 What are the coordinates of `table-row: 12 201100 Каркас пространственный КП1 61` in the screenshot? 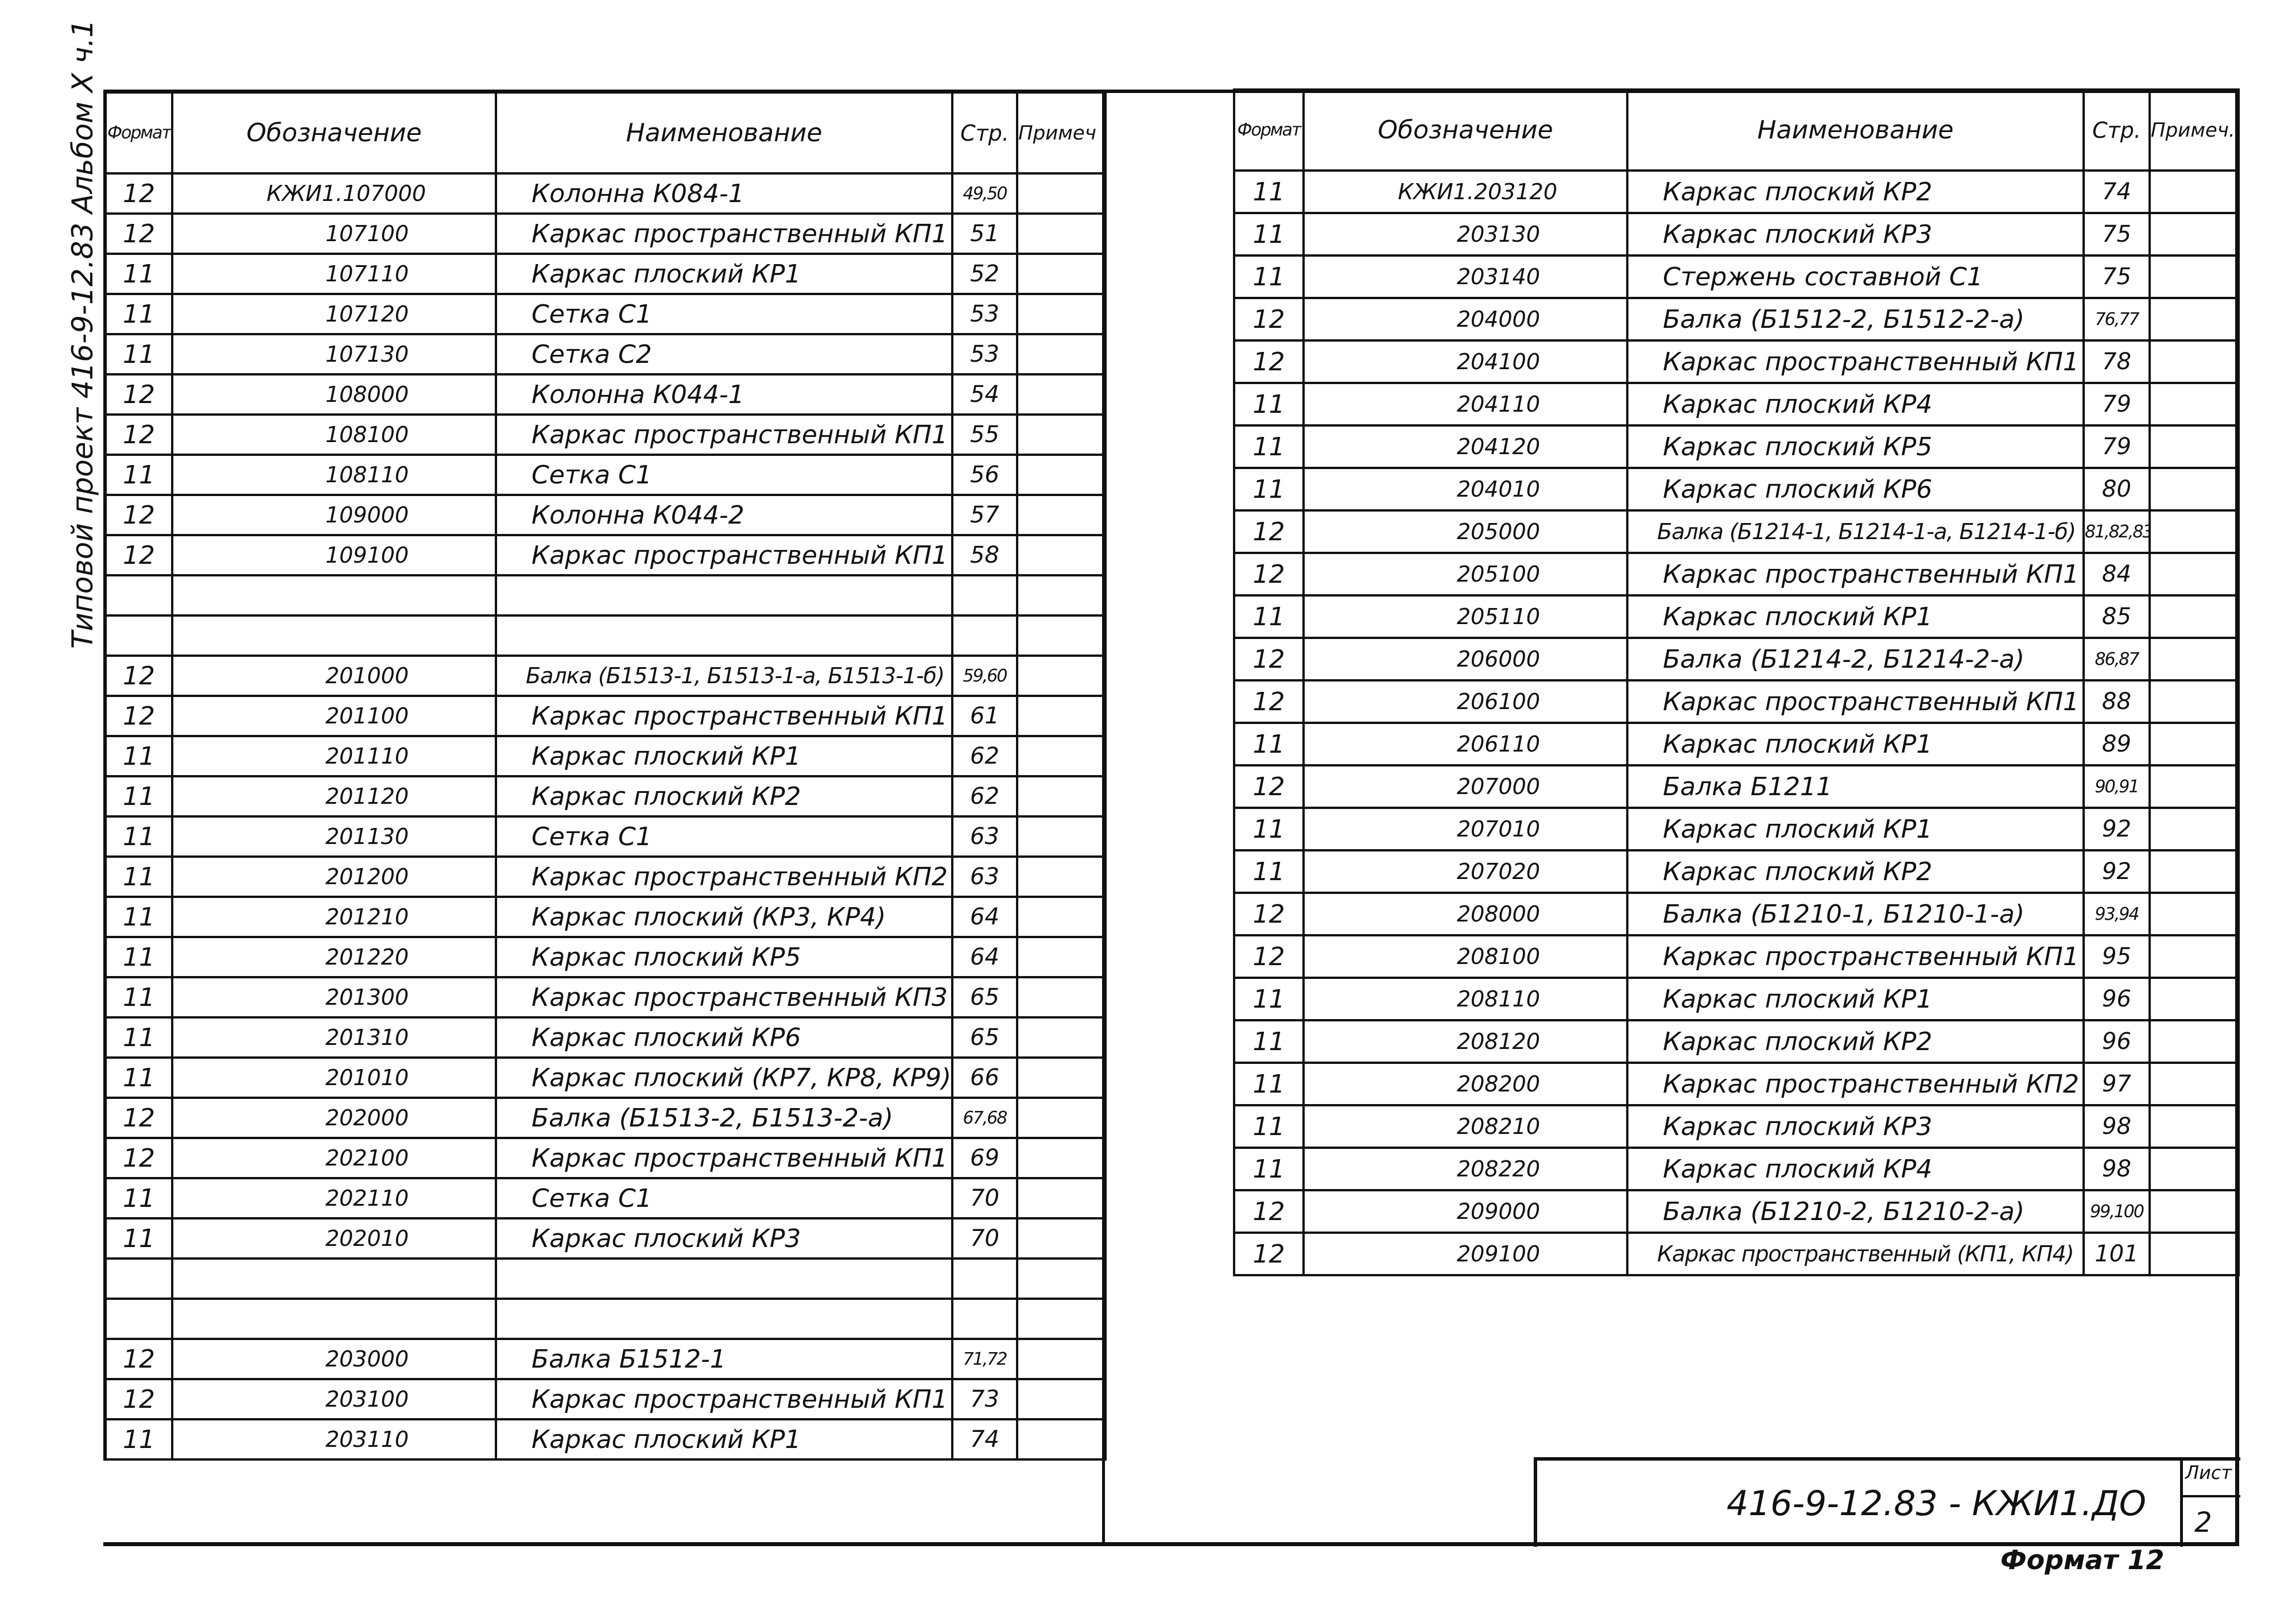 It's located at (605, 716).